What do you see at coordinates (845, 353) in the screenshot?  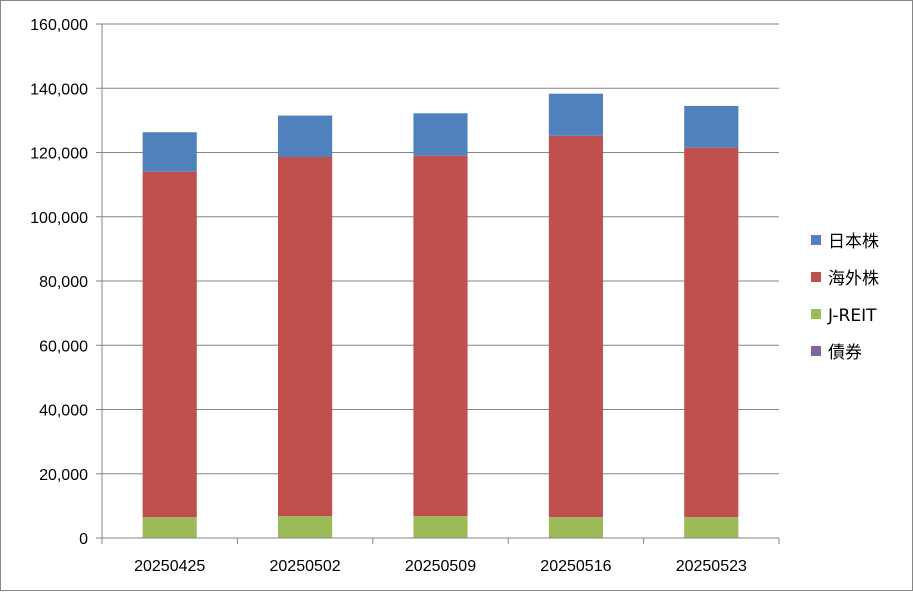 I see `legend-label: 債券` at bounding box center [845, 353].